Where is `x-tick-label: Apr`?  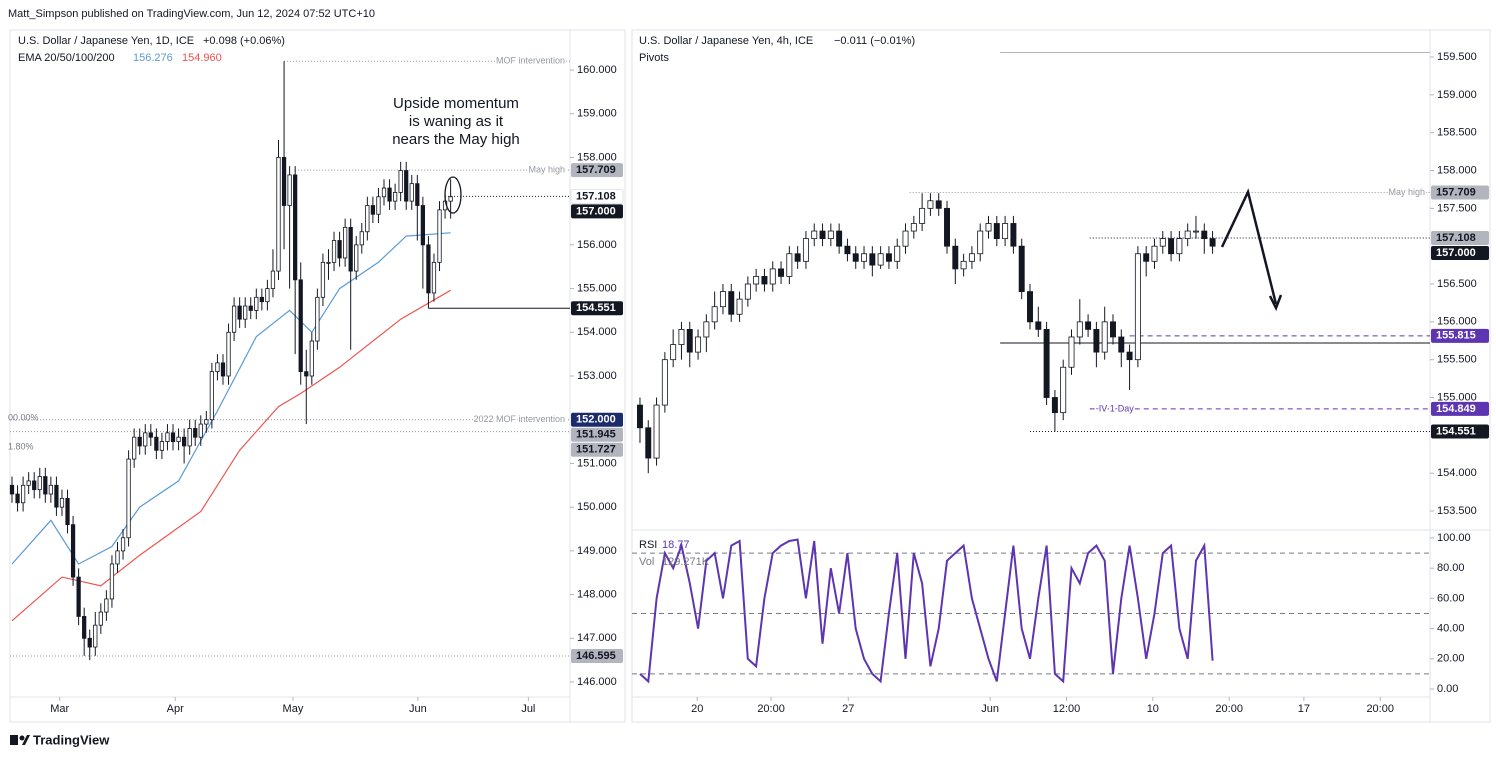
x-tick-label: Apr is located at coordinates (175, 709).